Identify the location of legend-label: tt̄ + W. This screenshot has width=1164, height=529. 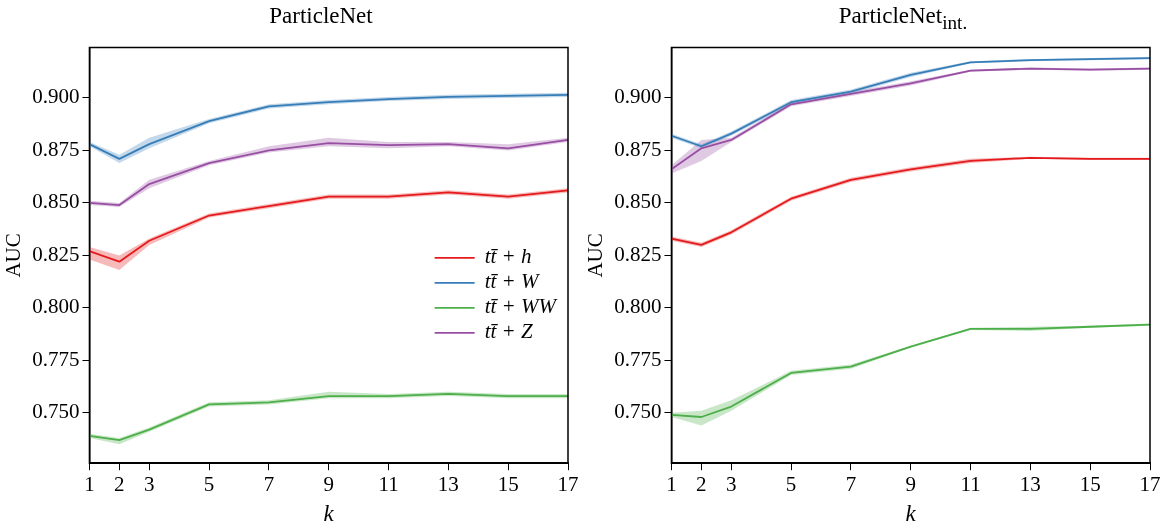
(513, 281).